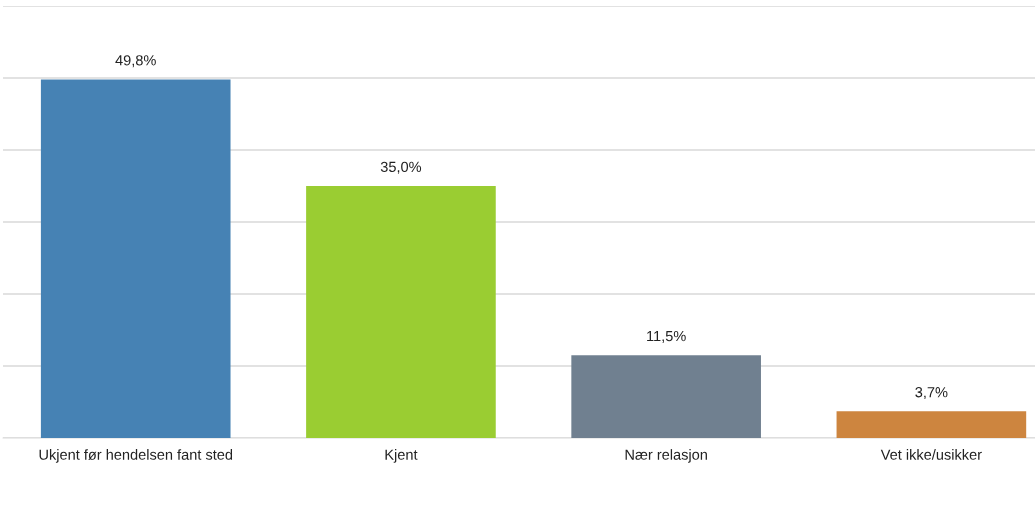 The image size is (1035, 529). Describe the element at coordinates (136, 456) in the screenshot. I see `x-tick-label: Ukjent før hendelsen fant sted` at that location.